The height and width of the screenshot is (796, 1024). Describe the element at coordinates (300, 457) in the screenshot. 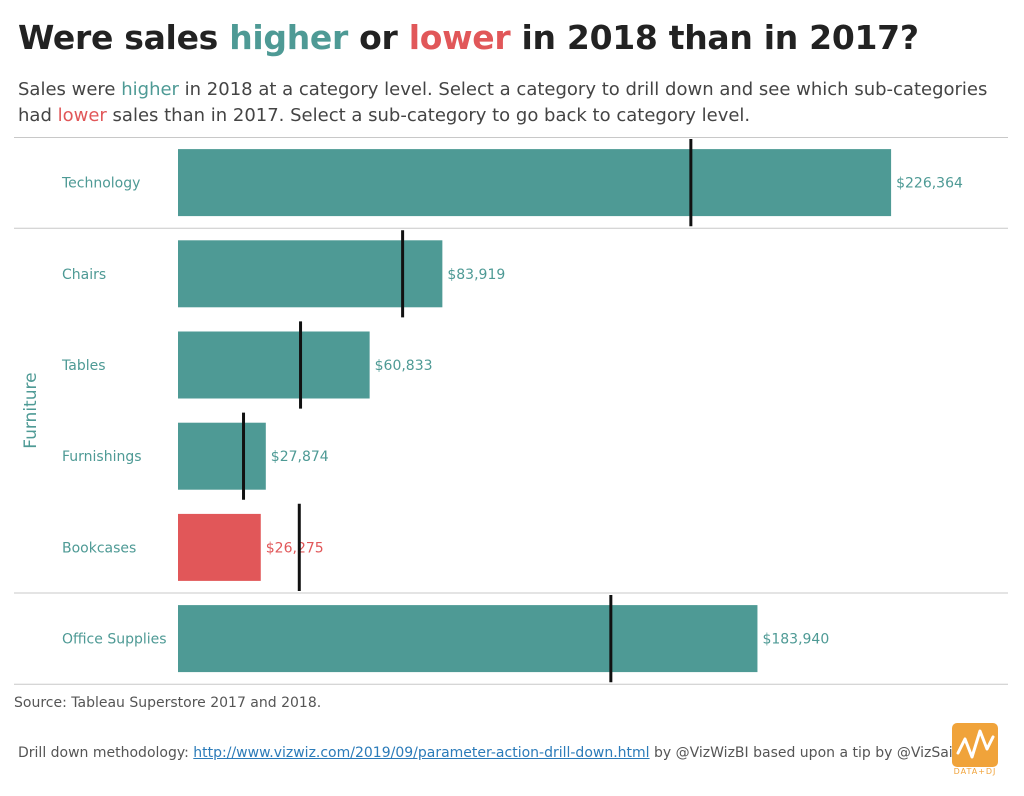

I see `value-label-furnishings: $27,874` at that location.